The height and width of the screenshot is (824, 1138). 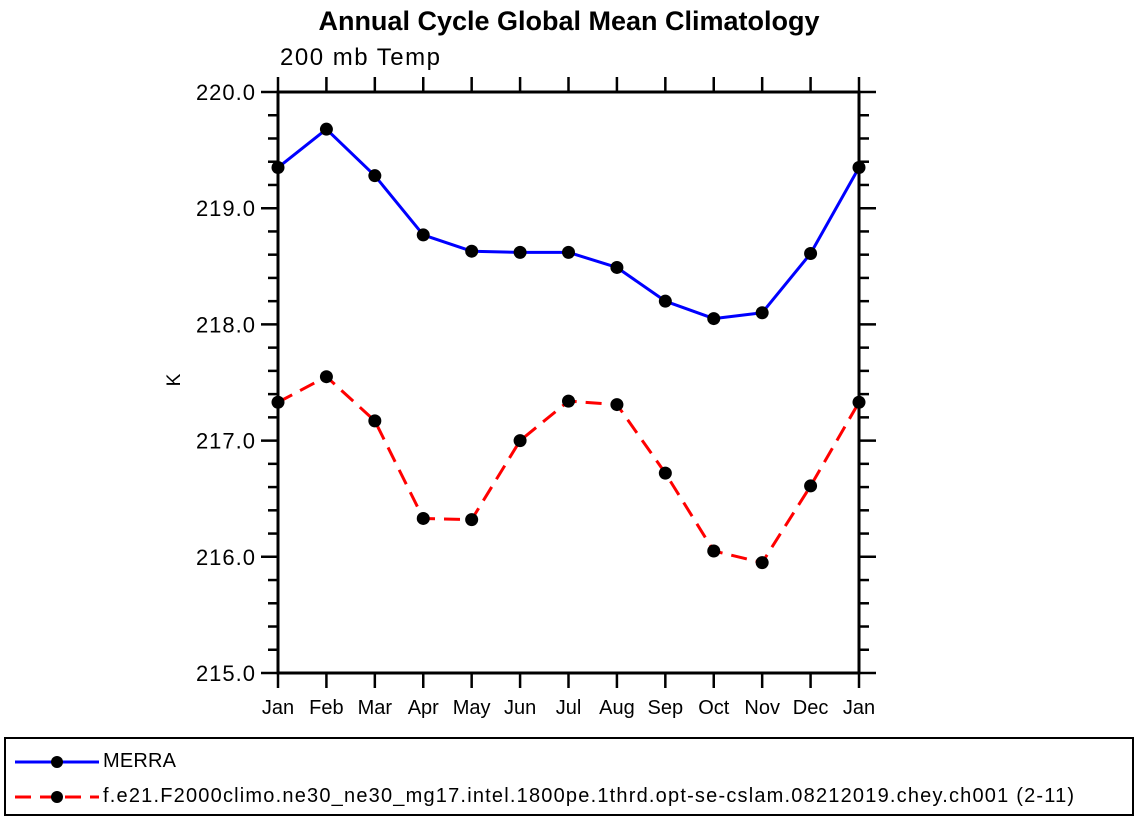 What do you see at coordinates (57, 761) in the screenshot?
I see `legend-swatch-solid-line-dot` at bounding box center [57, 761].